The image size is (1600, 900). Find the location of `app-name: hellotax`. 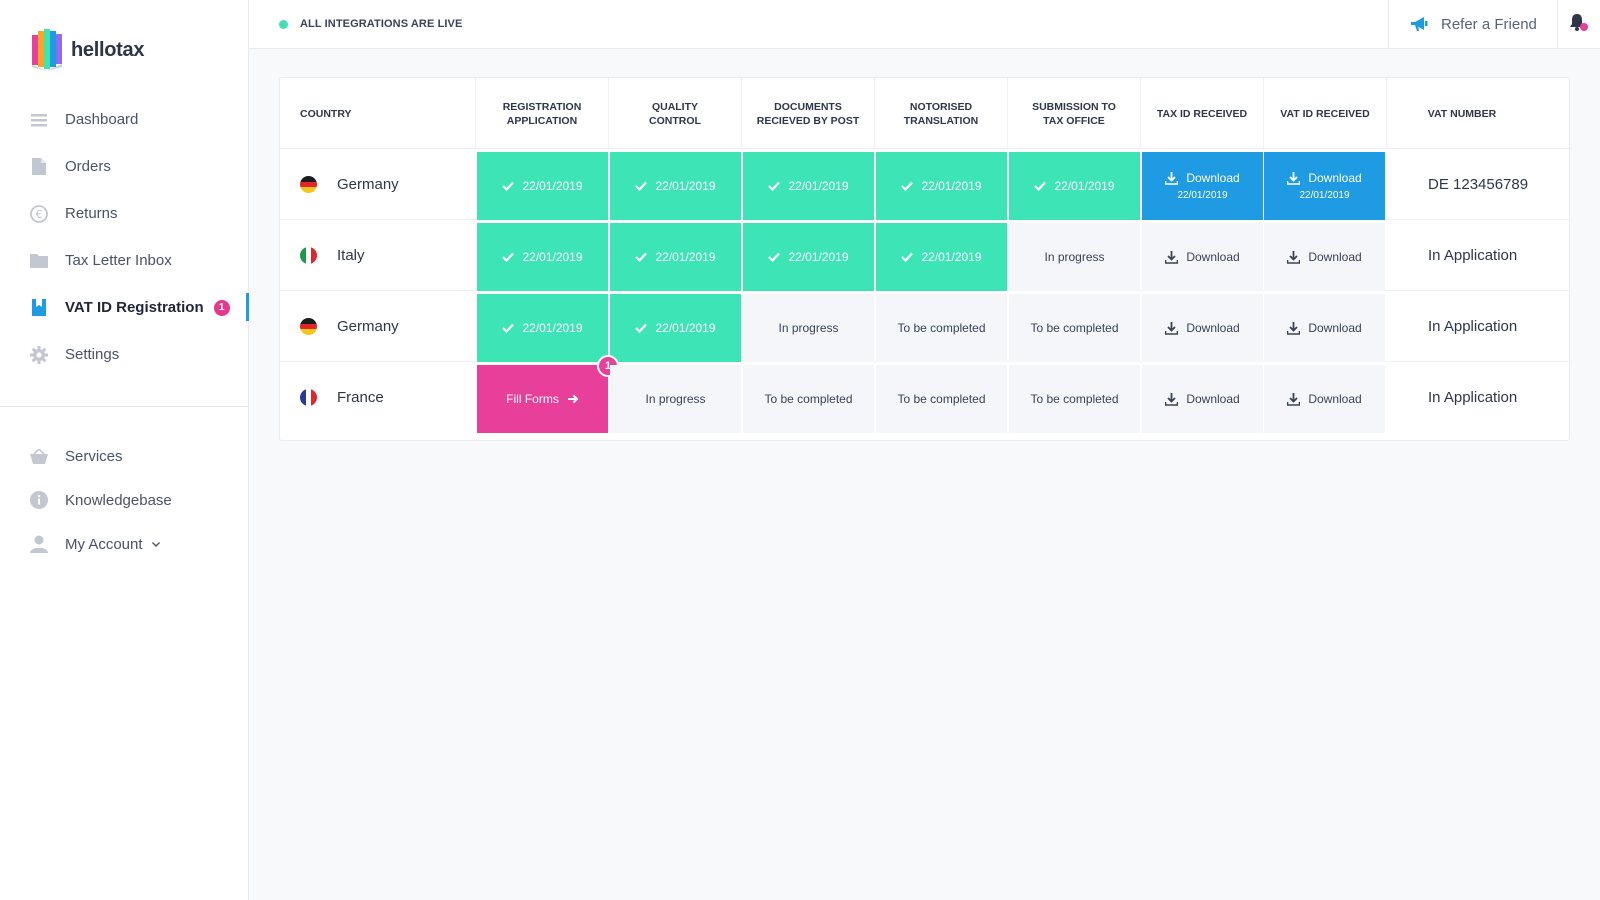

app-name: hellotax is located at coordinates (108, 49).